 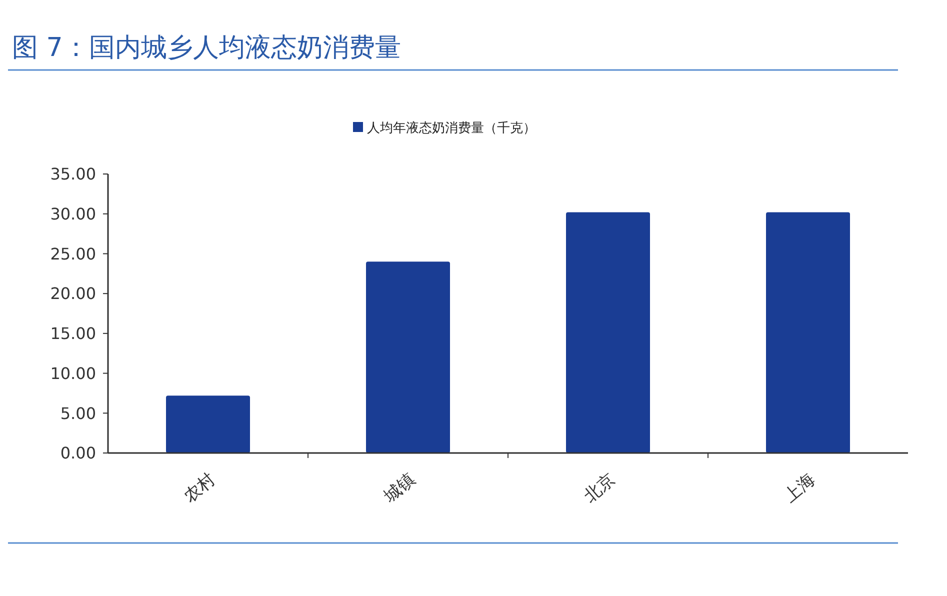 What do you see at coordinates (73, 373) in the screenshot?
I see `y-tick-label: 10.00` at bounding box center [73, 373].